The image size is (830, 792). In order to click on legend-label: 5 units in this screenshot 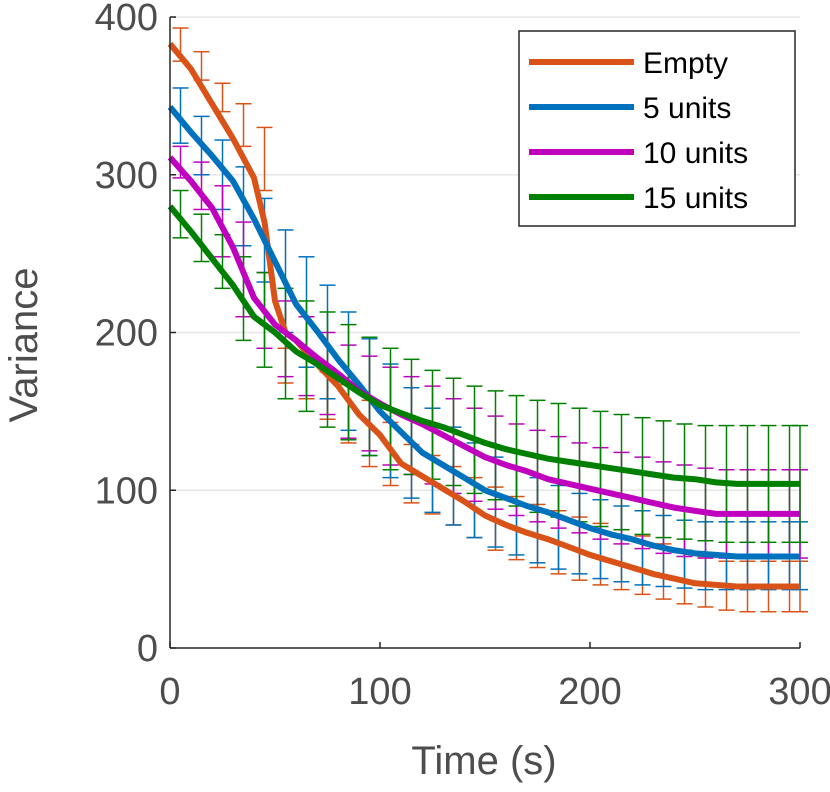, I will do `click(687, 108)`.